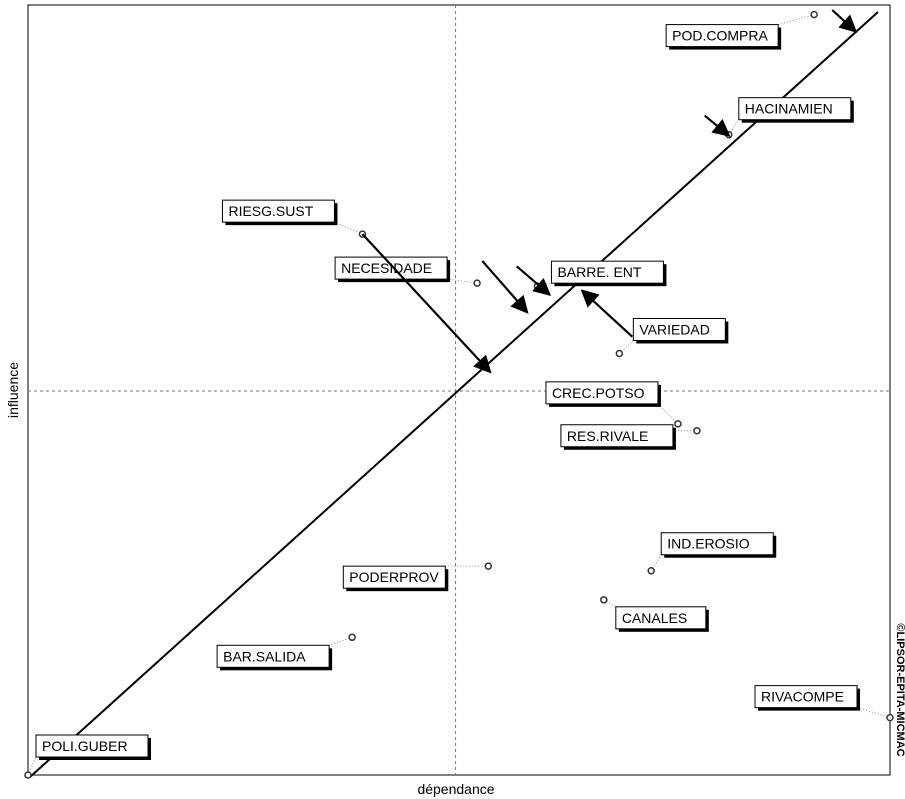 The image size is (905, 799). Describe the element at coordinates (802, 697) in the screenshot. I see `variable-label: RIVACOMPE` at that location.